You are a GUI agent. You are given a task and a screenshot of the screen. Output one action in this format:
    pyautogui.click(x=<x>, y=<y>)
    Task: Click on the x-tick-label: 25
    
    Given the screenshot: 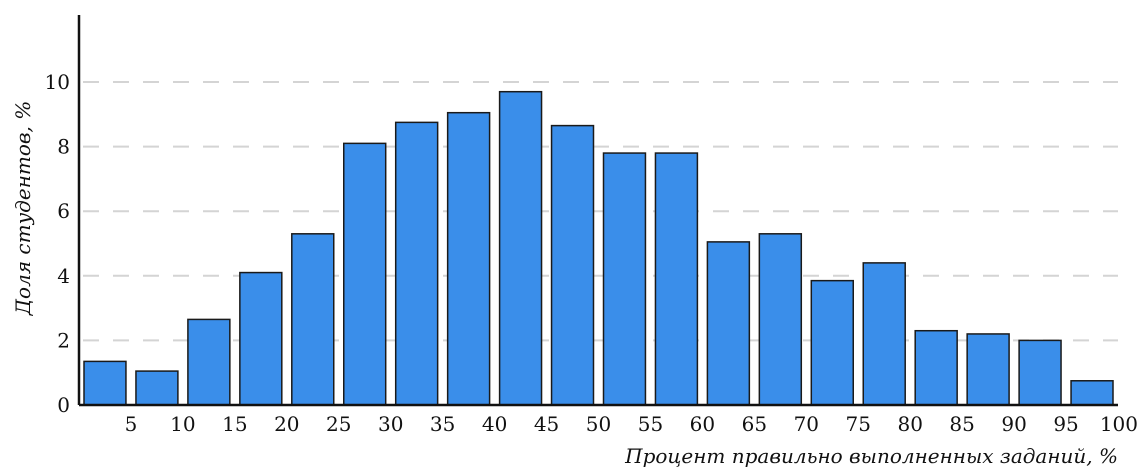 What is the action you would take?
    pyautogui.click(x=338, y=424)
    